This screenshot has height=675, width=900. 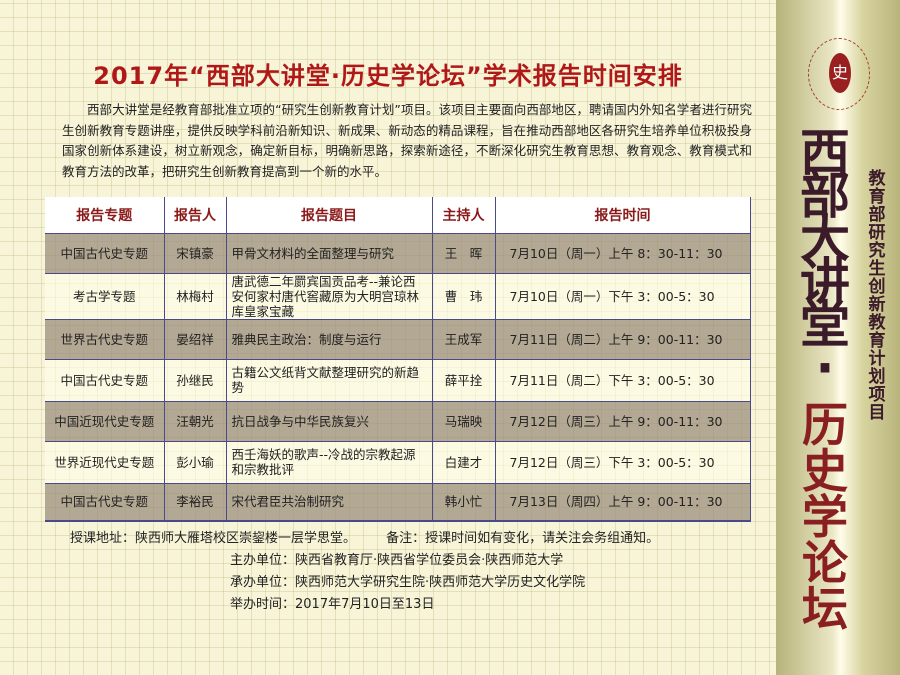 What do you see at coordinates (195, 501) in the screenshot?
I see `speaker-cell: 李裕民` at bounding box center [195, 501].